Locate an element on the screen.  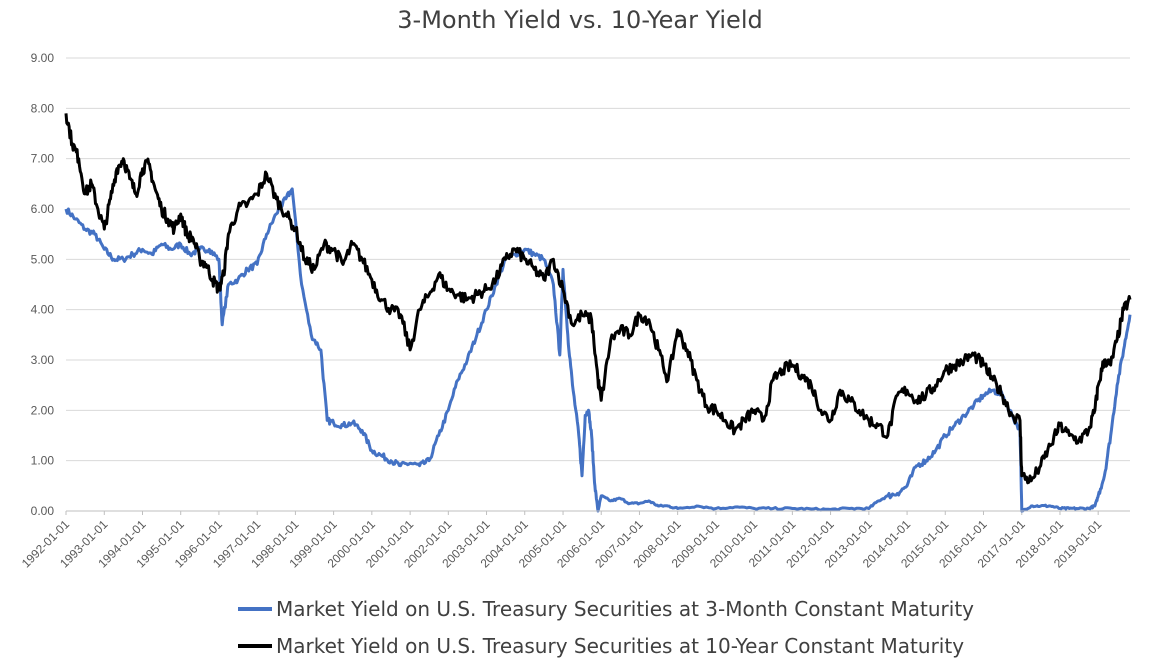
y-tick-label-7: 7.00 is located at coordinates (43, 159).